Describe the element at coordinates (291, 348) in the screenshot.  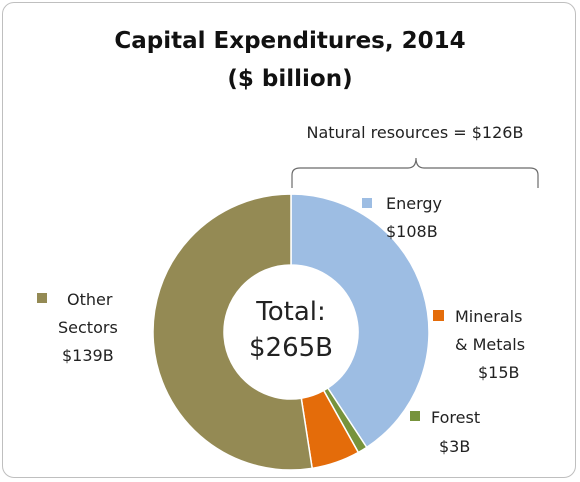
I see `center-label-line2: $265B` at that location.